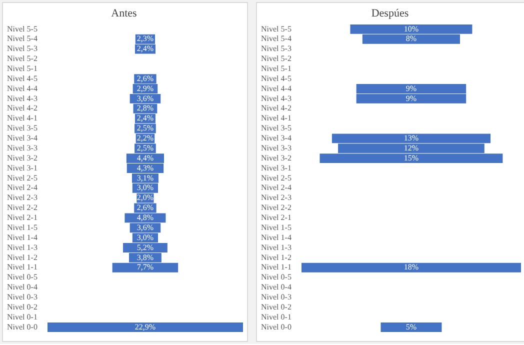 This screenshot has height=345, width=524. Describe the element at coordinates (145, 138) in the screenshot. I see `data-label: 2,2%` at that location.